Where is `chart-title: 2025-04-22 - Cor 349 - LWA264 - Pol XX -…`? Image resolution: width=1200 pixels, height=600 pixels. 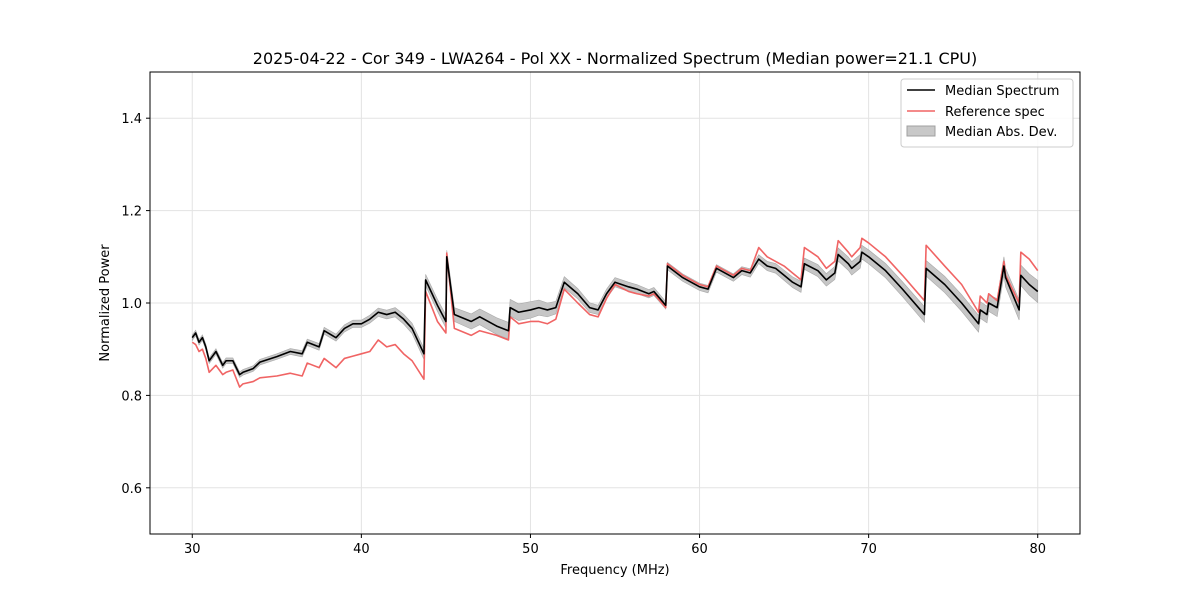
chart-title: 2025-04-22 - Cor 349 - LWA264 - Pol XX -… is located at coordinates (615, 58).